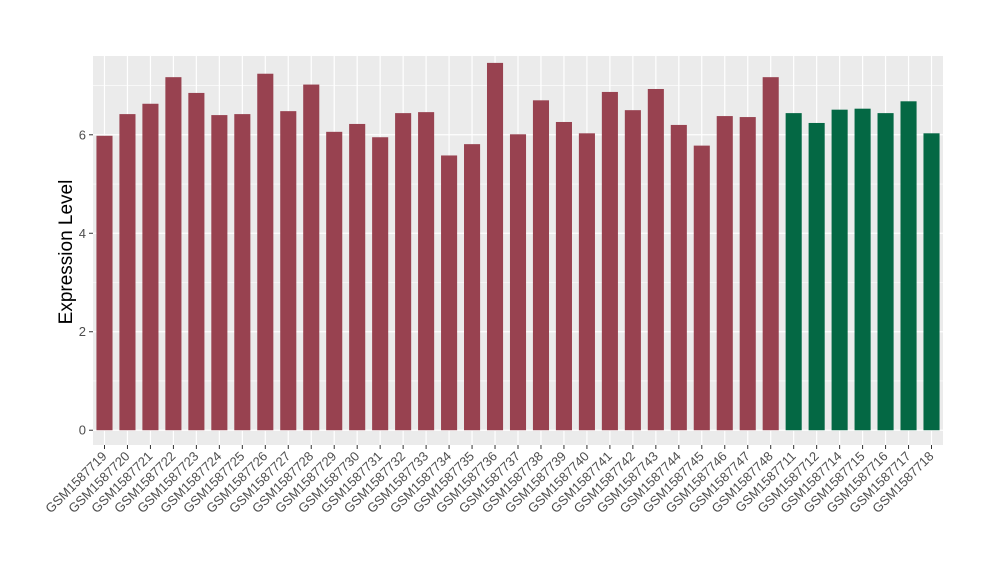 Image resolution: width=1000 pixels, height=585 pixels. Describe the element at coordinates (82, 430) in the screenshot. I see `y-tick-label: 0` at that location.